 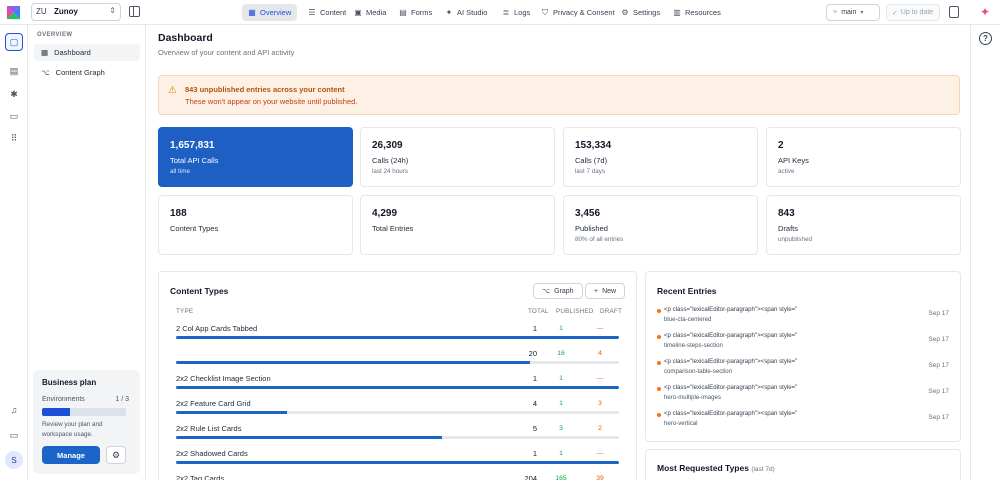 What do you see at coordinates (122, 399) in the screenshot?
I see `plan-env-count: 1 / 3` at bounding box center [122, 399].